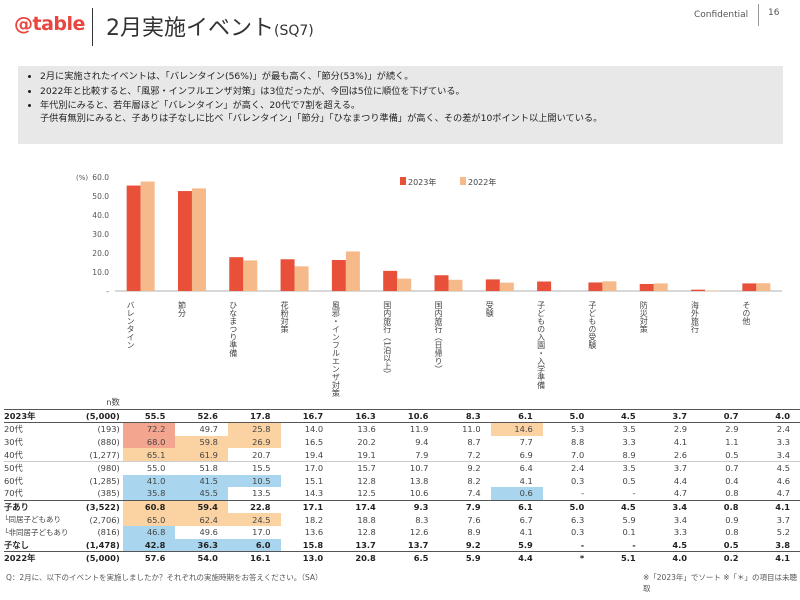  What do you see at coordinates (516, 467) in the screenshot?
I see `table-cell: 6.4` at bounding box center [516, 467].